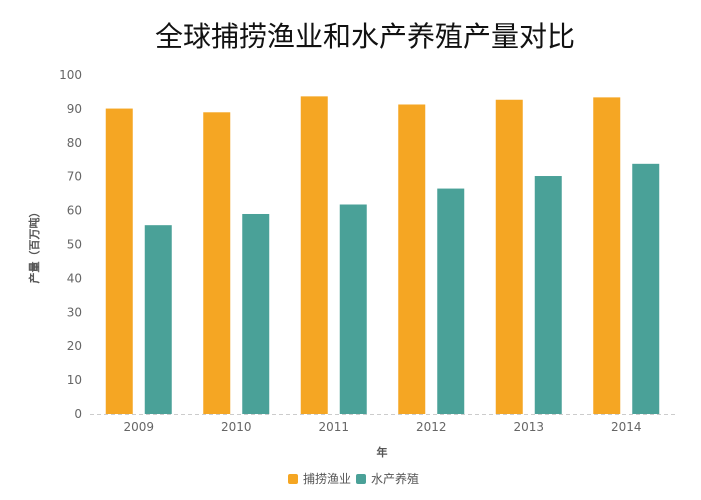 The image size is (701, 500). What do you see at coordinates (412, 259) in the screenshot?
I see `bar-capture-2012` at bounding box center [412, 259].